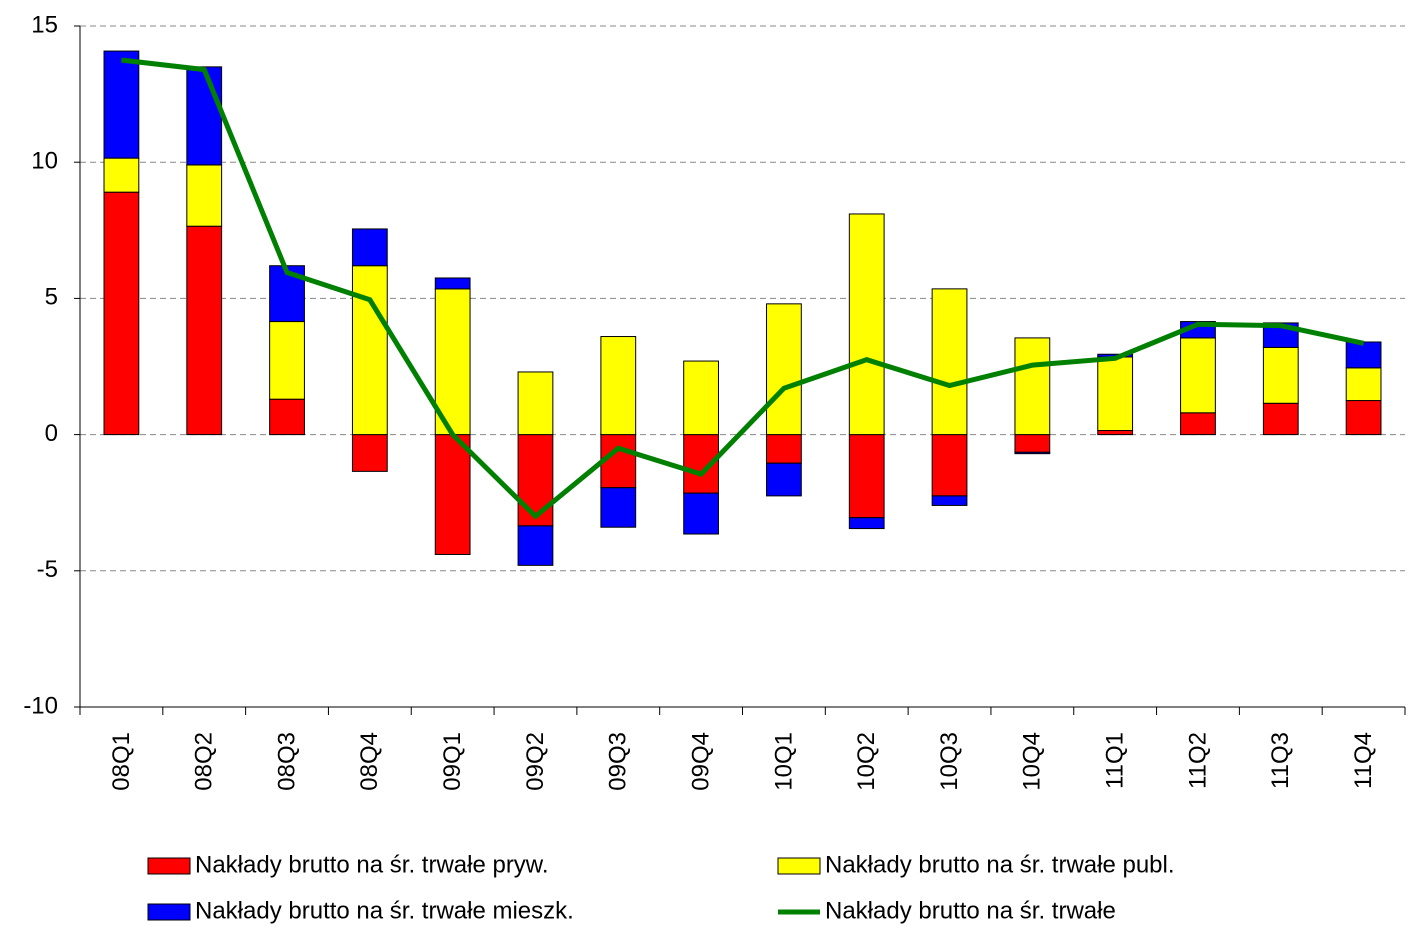 The image size is (1411, 930). Describe the element at coordinates (1032, 761) in the screenshot. I see `x-tick-label: 10Q4` at that location.